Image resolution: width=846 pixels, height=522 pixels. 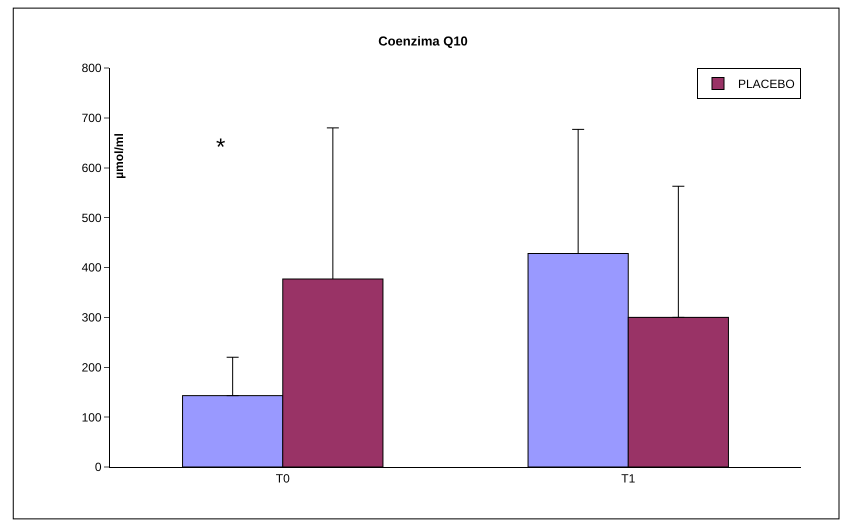 What do you see at coordinates (423, 41) in the screenshot?
I see `chart-title: Coenzima Q10` at bounding box center [423, 41].